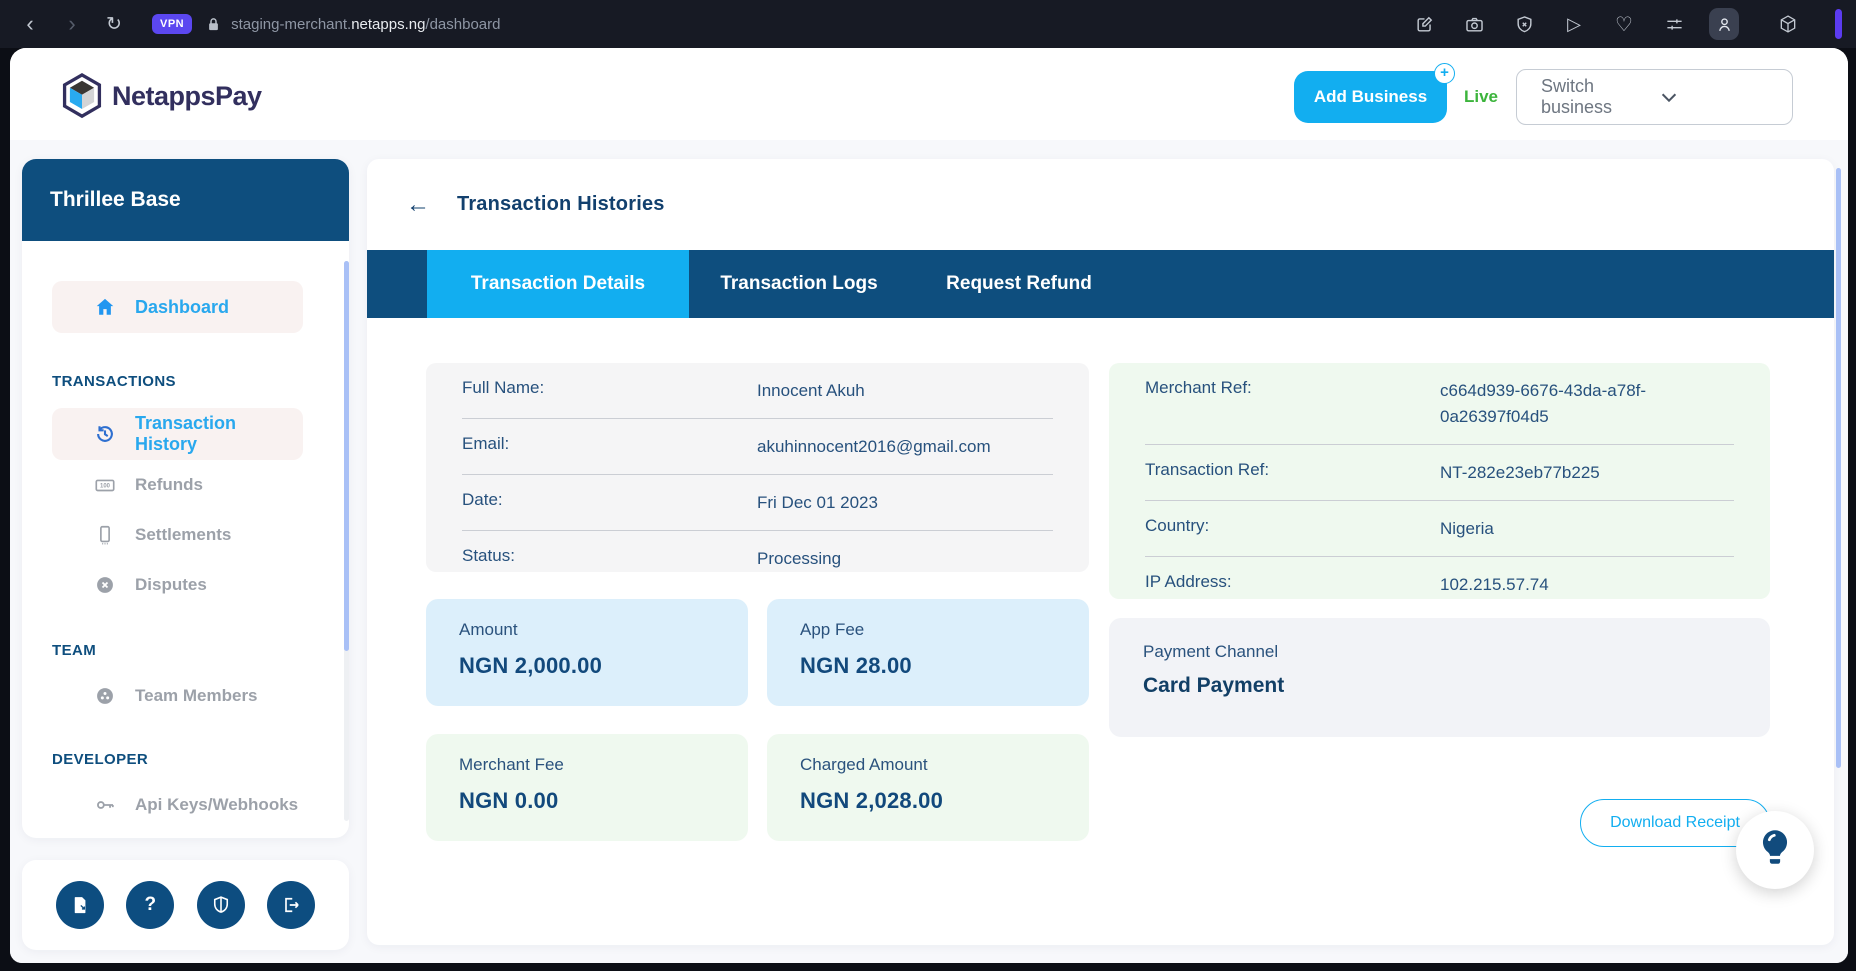  What do you see at coordinates (1520, 472) in the screenshot?
I see `detail-value: NT-282e23eb77b225` at bounding box center [1520, 472].